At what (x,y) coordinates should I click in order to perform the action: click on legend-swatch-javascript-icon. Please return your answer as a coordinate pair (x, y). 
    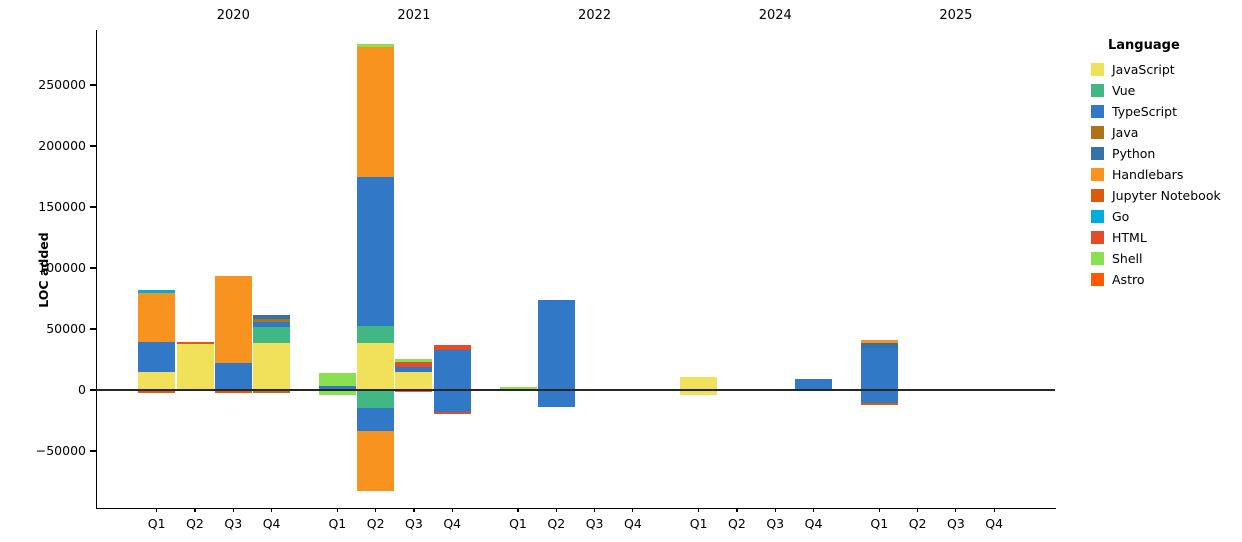
    Looking at the image, I should click on (1097, 69).